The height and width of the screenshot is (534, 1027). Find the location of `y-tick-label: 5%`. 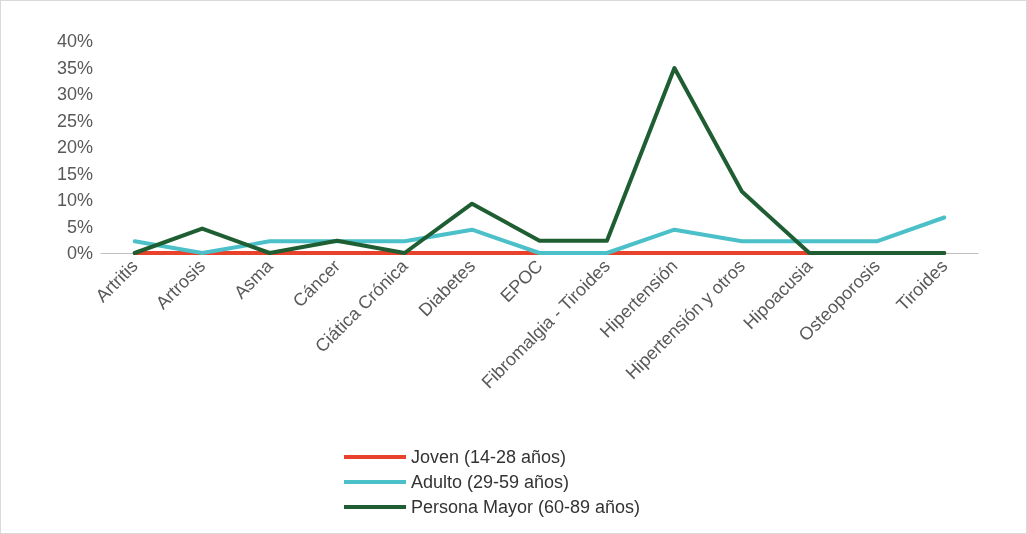

y-tick-label: 5% is located at coordinates (79, 226).